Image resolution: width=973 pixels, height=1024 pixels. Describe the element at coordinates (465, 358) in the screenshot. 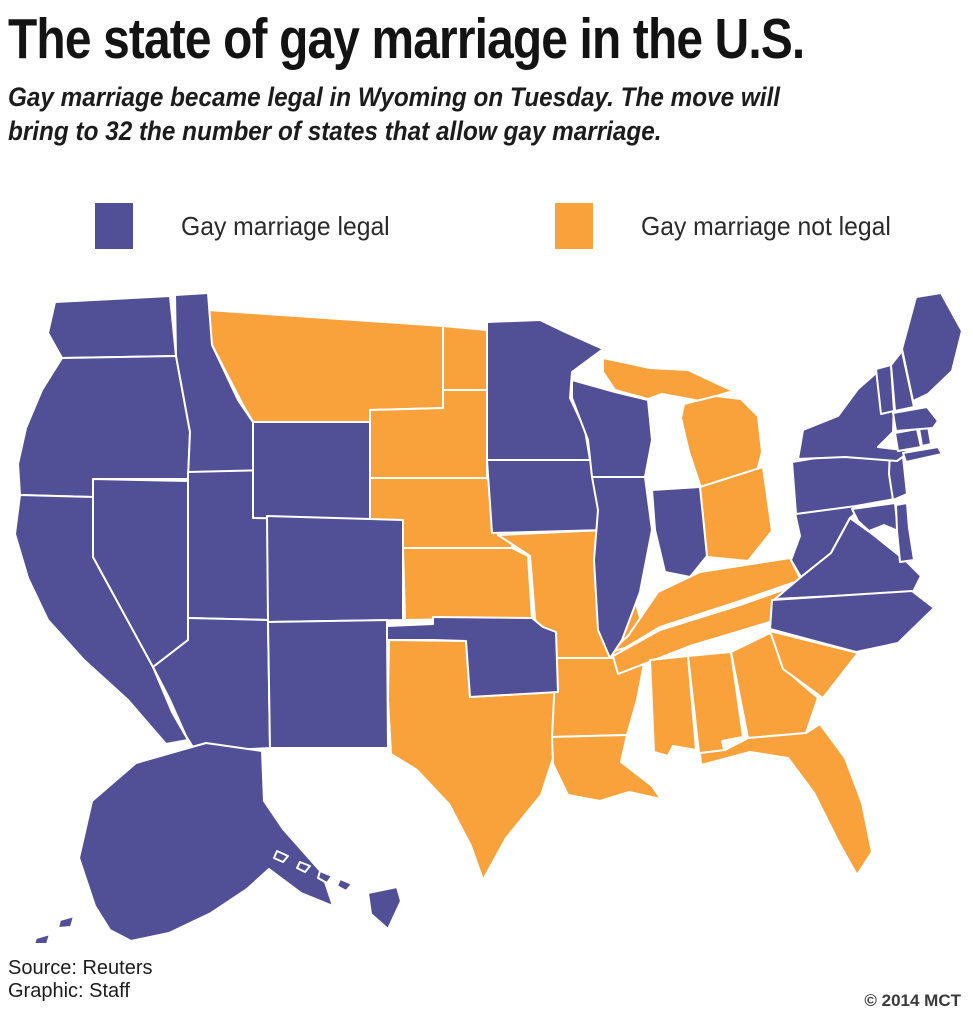

I see `state-north-dakota` at that location.